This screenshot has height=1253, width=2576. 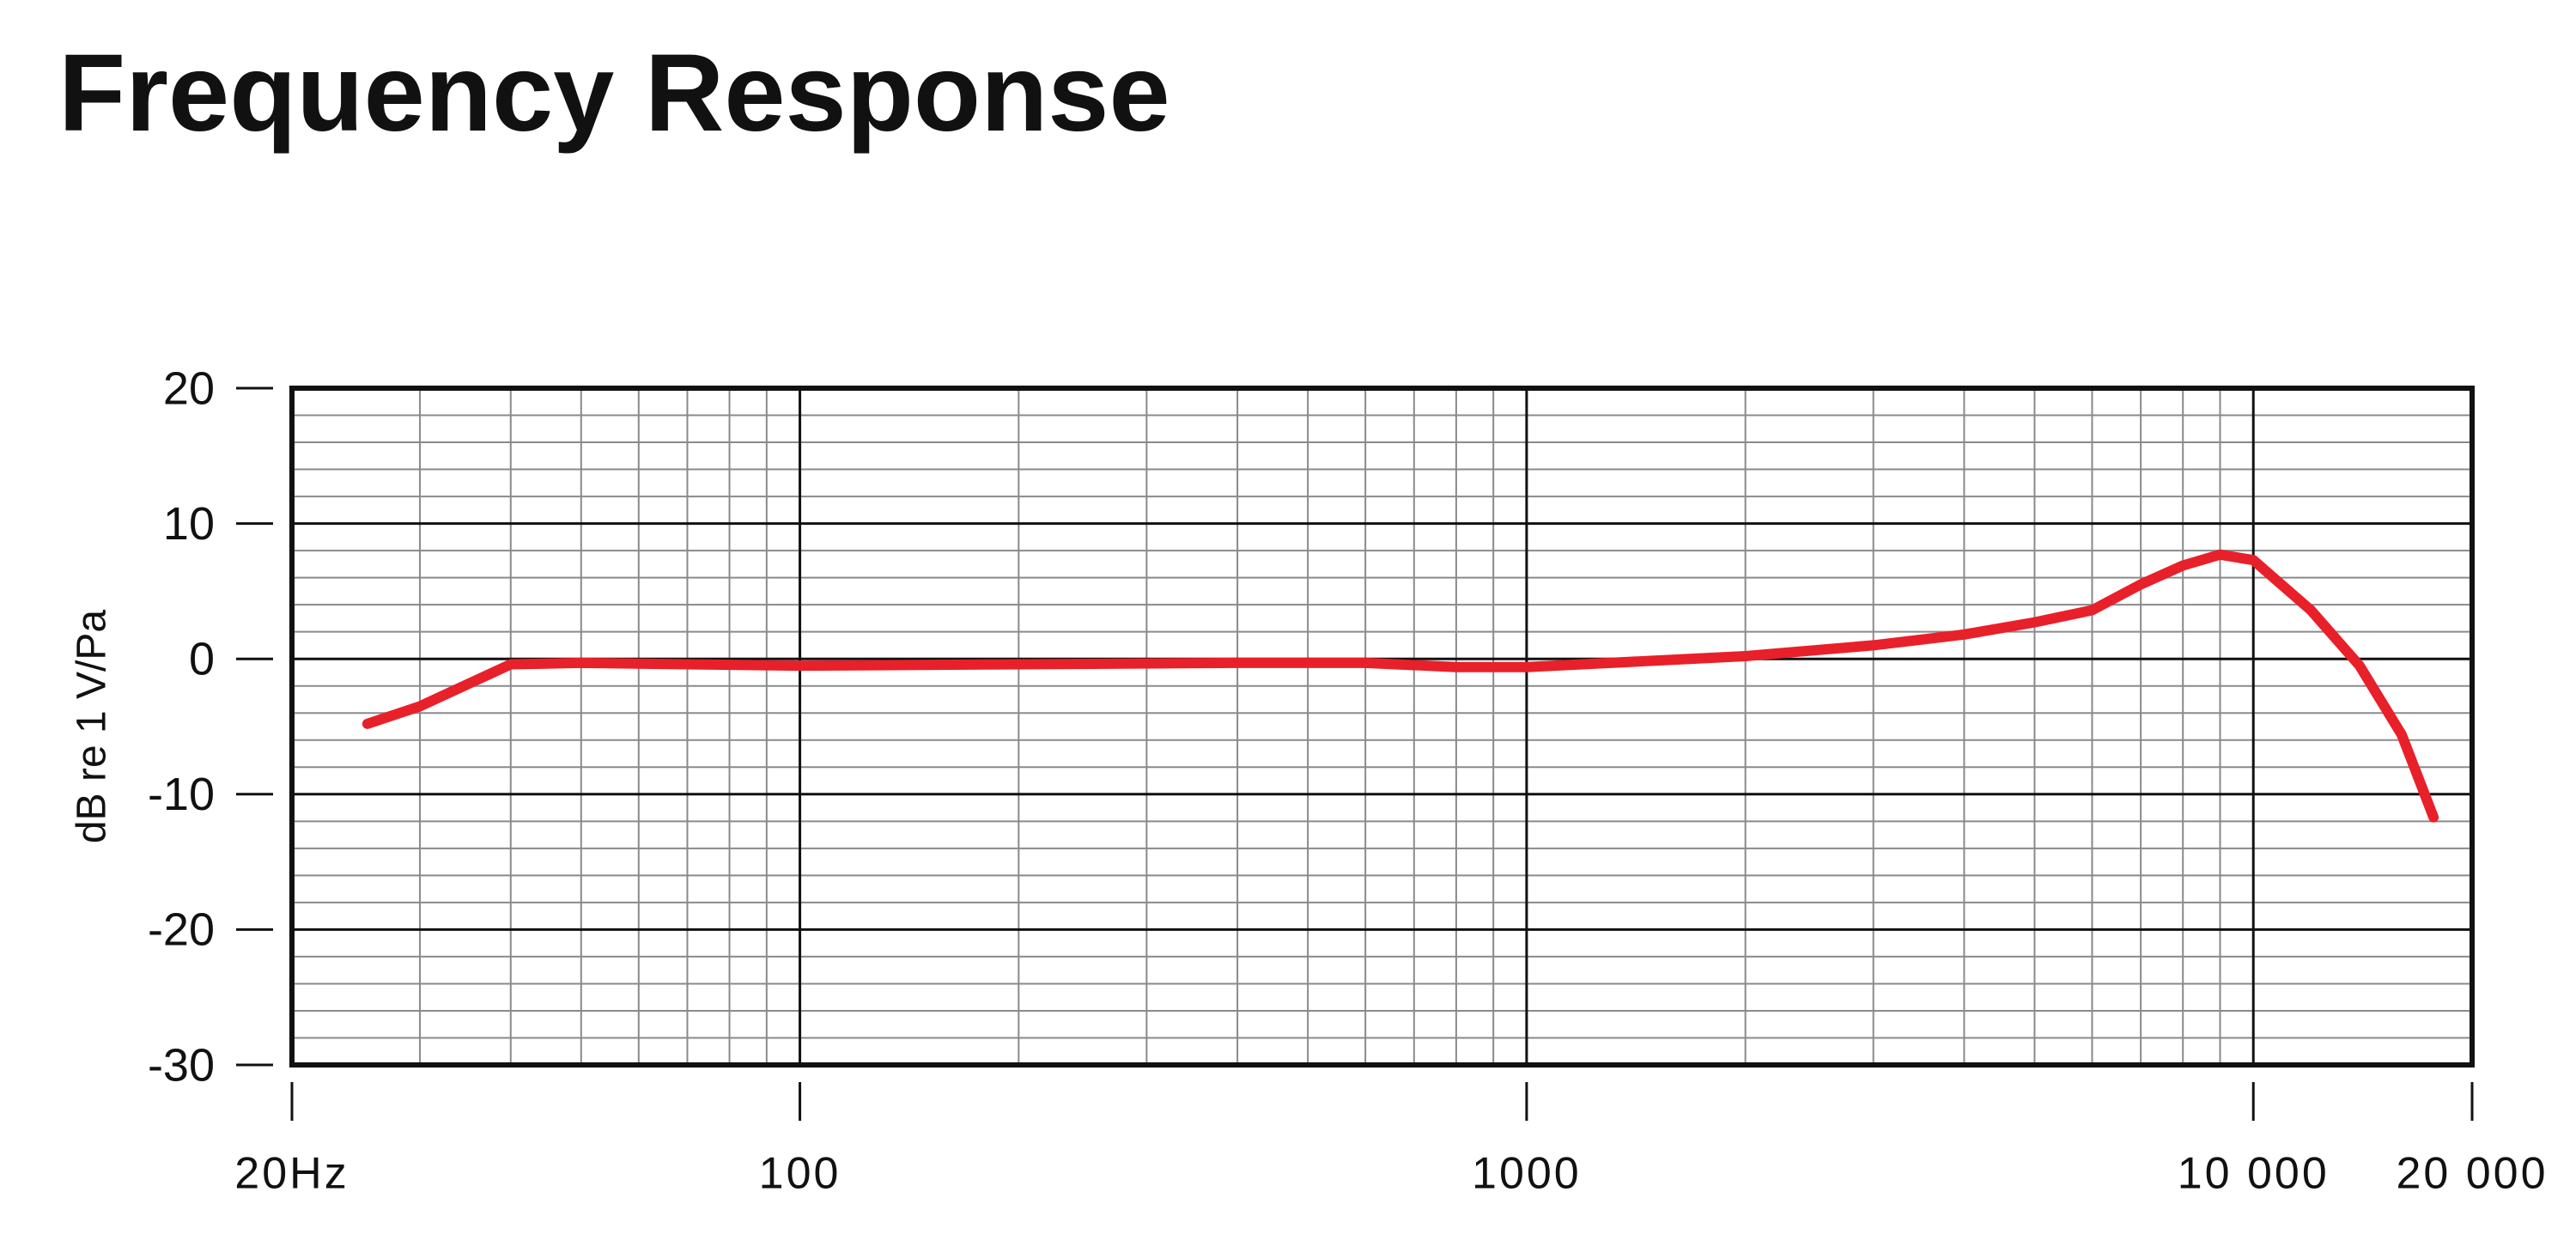 What do you see at coordinates (189, 524) in the screenshot?
I see `y-tick-label: 10` at bounding box center [189, 524].